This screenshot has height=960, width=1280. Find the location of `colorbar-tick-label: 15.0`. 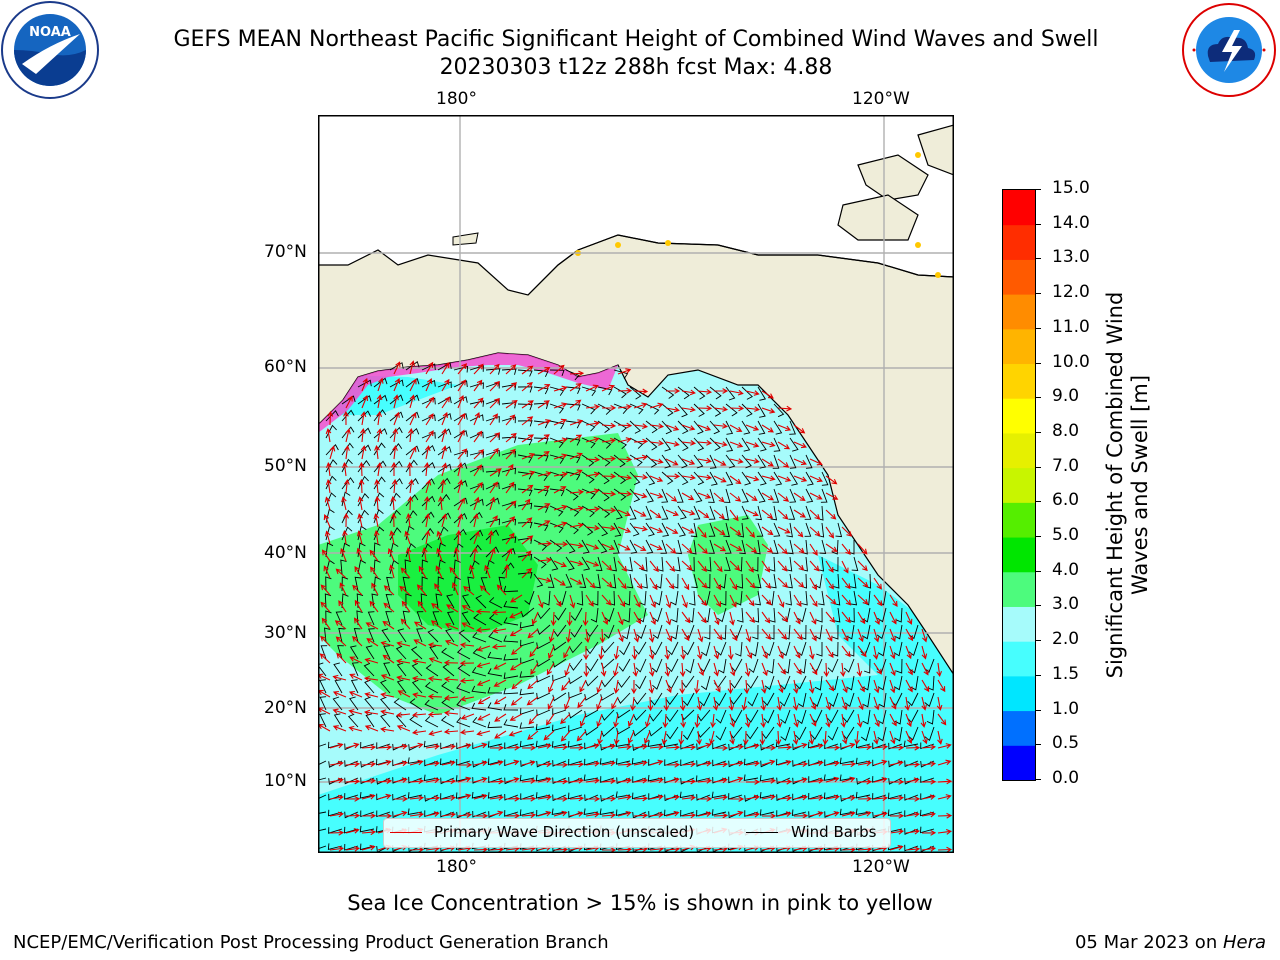

colorbar-tick-label: 15.0 is located at coordinates (1071, 188).